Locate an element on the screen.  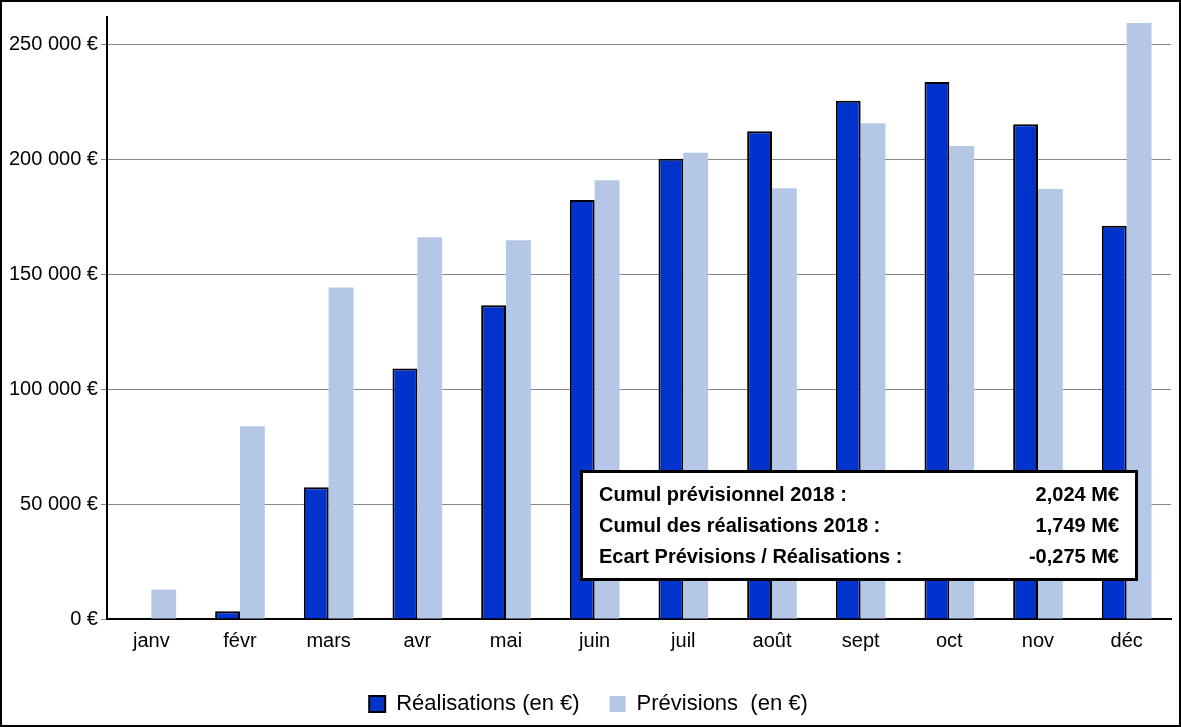
annotation: Cumul des réalisations 2018 : is located at coordinates (740, 525).